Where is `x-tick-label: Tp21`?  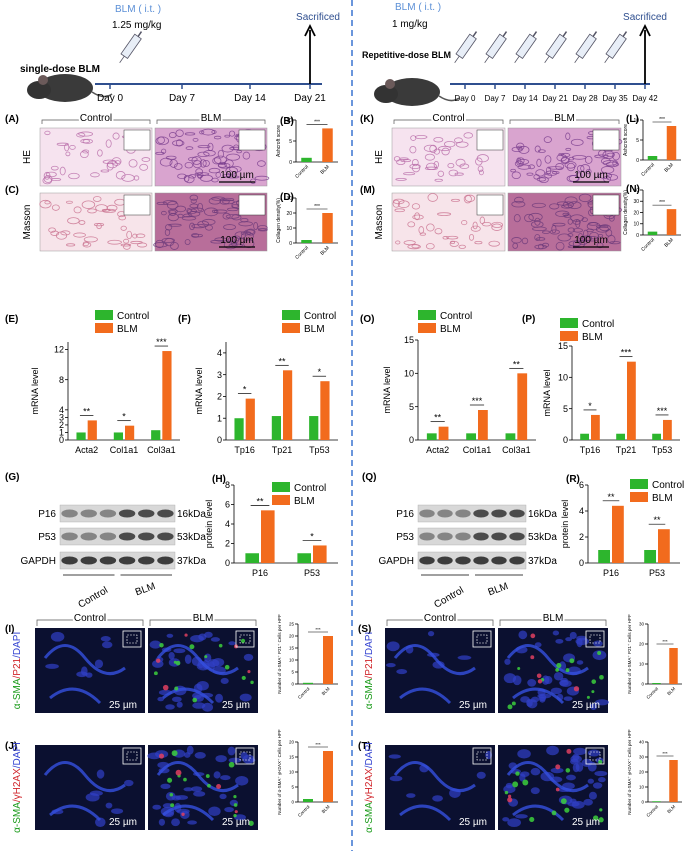
x-tick-label: Tp21 is located at coordinates (626, 450).